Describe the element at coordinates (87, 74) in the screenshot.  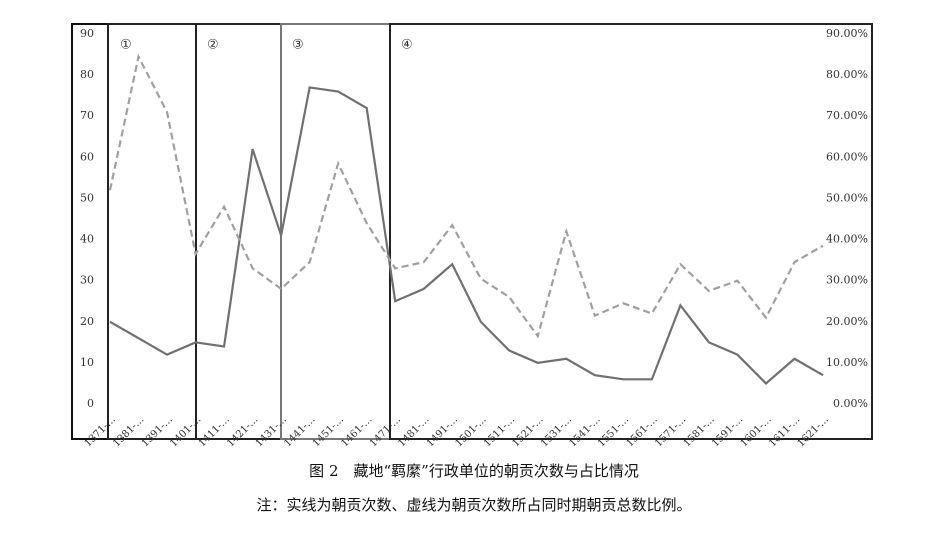
I see `y-tick-label: 80` at that location.